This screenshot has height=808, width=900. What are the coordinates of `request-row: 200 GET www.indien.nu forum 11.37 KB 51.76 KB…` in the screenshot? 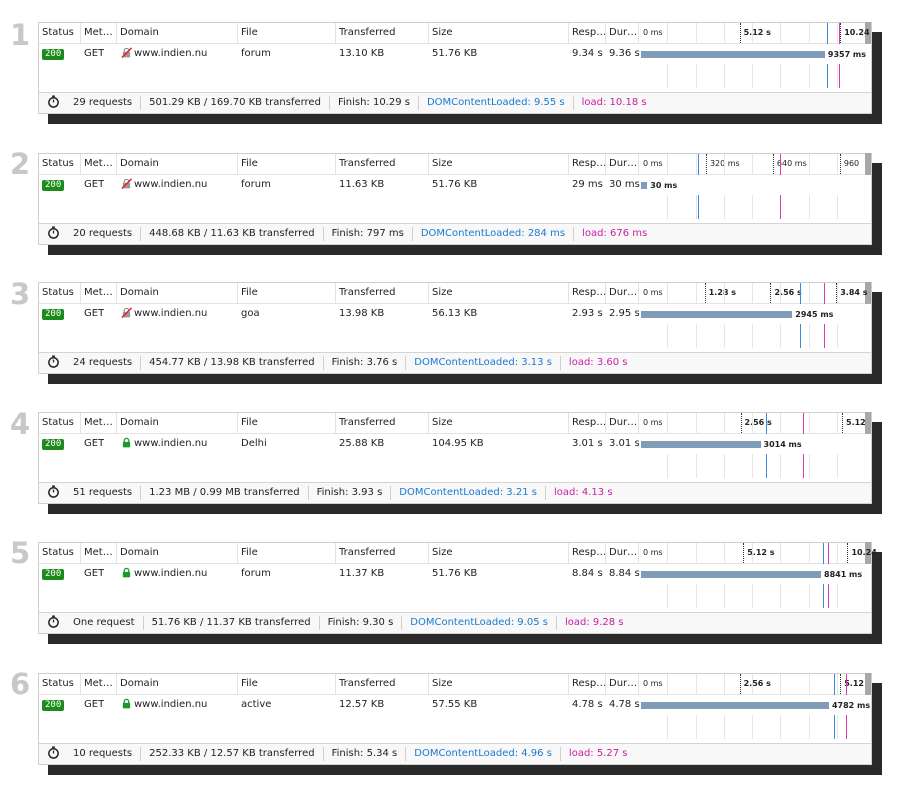 It's located at (455, 574).